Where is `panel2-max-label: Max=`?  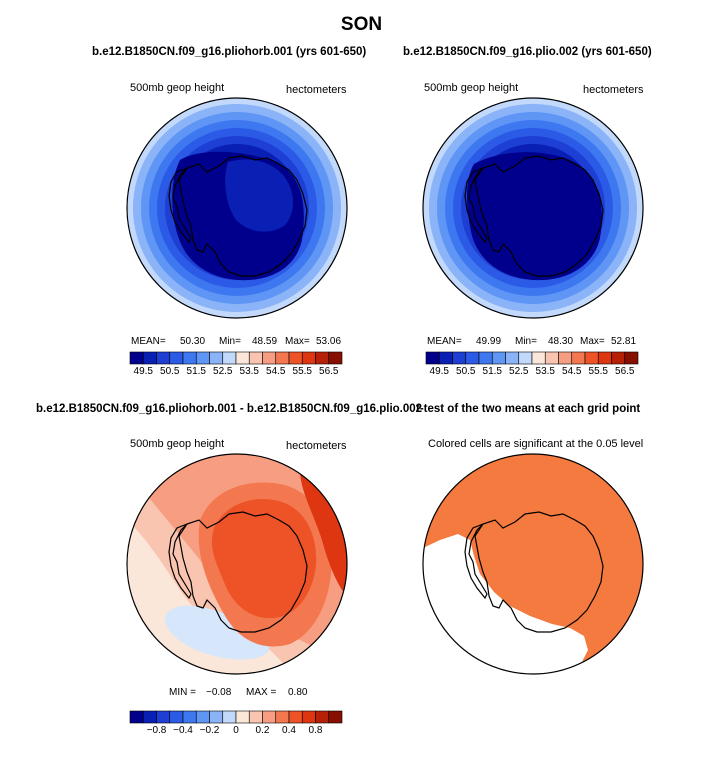
panel2-max-label: Max= is located at coordinates (592, 341).